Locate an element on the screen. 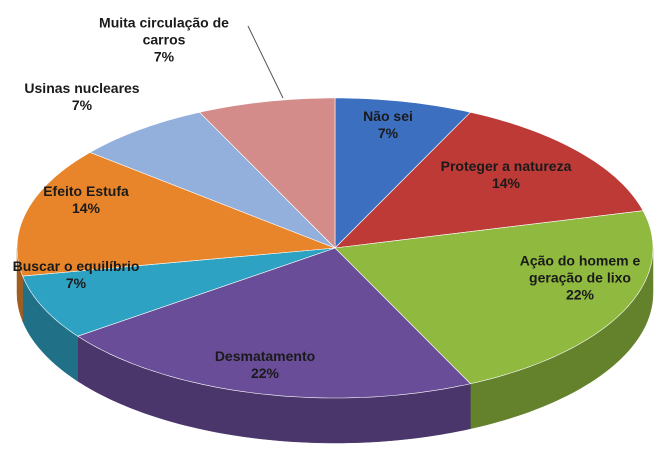 This screenshot has width=659, height=470. category-label: Ação do homem e geração de lixo is located at coordinates (580, 269).